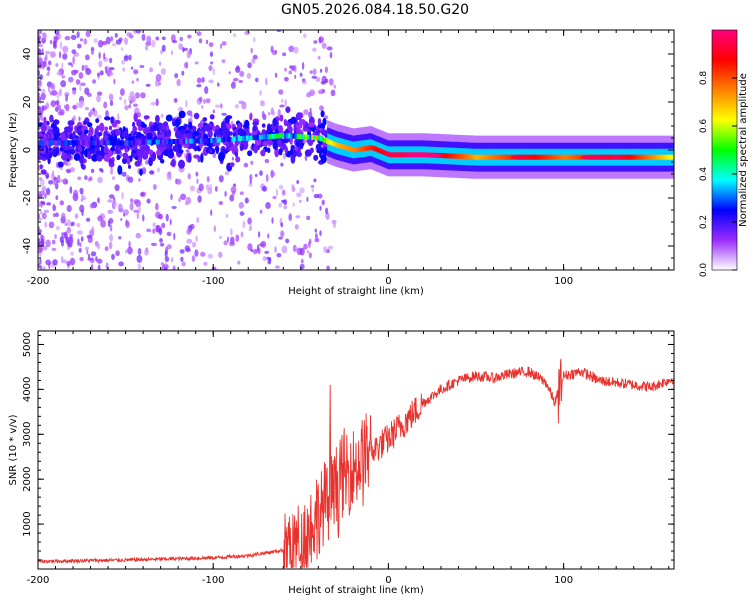  What do you see at coordinates (27, 389) in the screenshot?
I see `bottom-ytick-label: 4000` at bounding box center [27, 389].